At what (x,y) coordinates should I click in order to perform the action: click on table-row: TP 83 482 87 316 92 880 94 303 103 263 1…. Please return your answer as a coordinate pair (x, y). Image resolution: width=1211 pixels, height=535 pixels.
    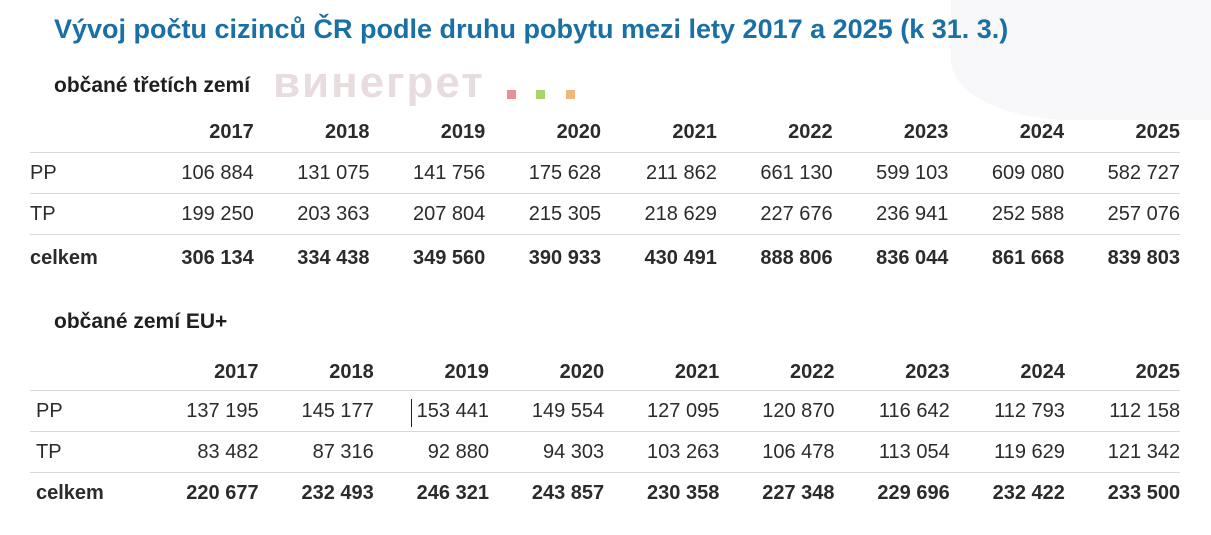
    Looking at the image, I should click on (605, 452).